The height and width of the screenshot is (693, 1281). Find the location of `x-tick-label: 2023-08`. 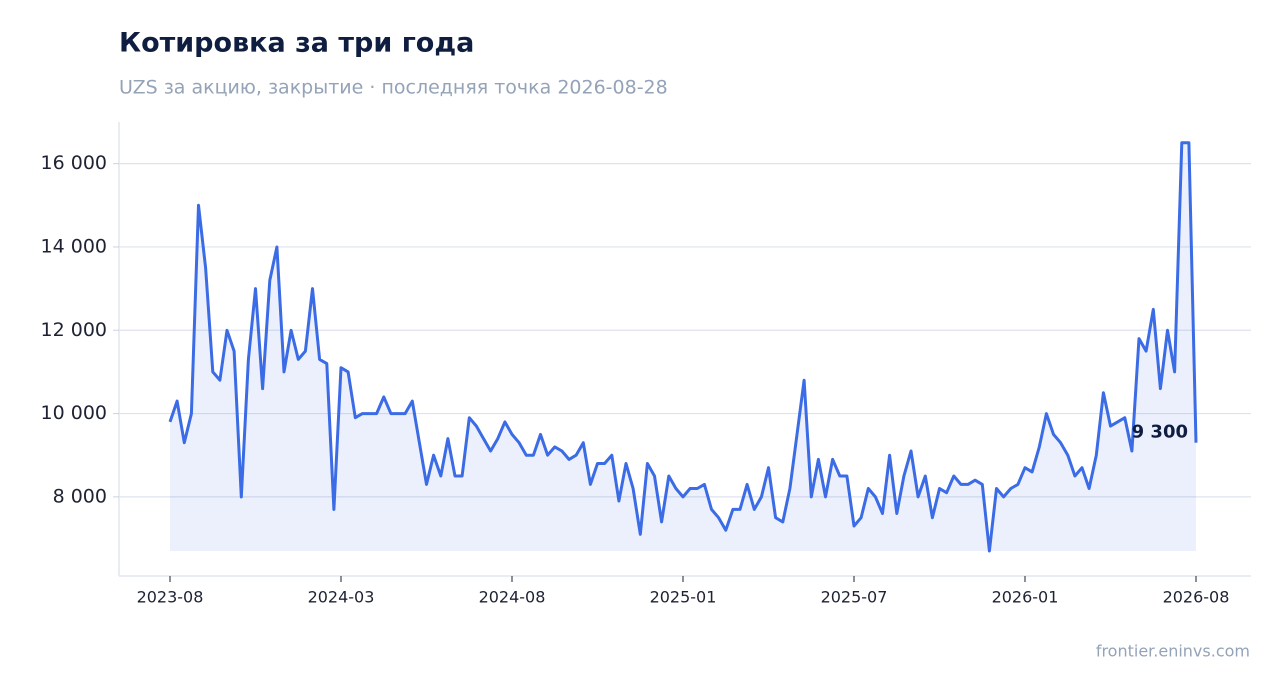

x-tick-label: 2023-08 is located at coordinates (170, 597).